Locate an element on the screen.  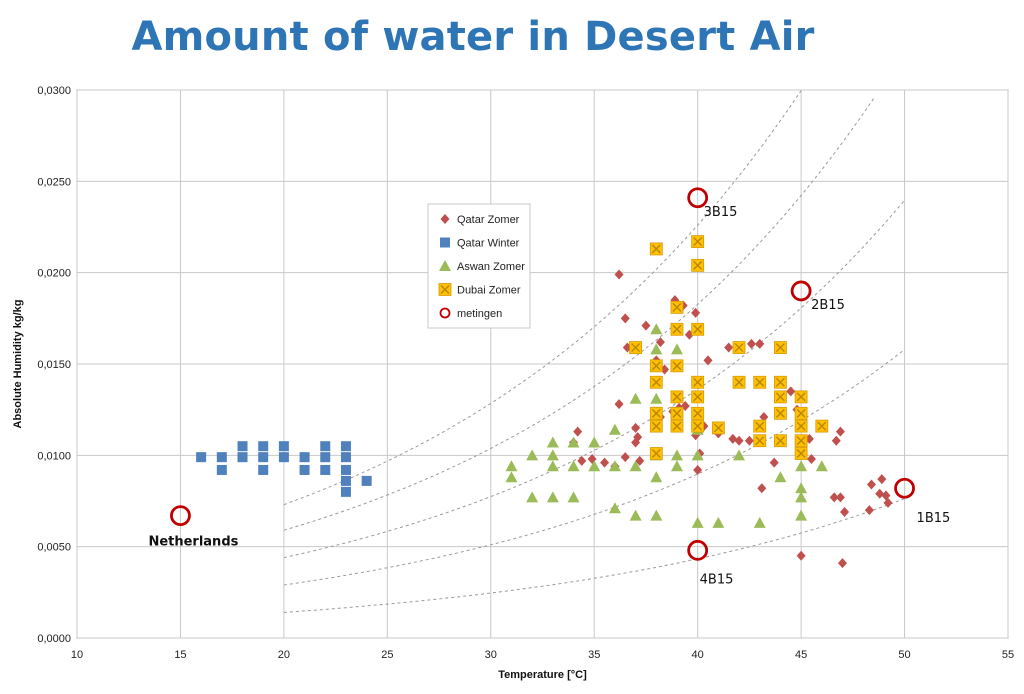
x-axis-title: Temperature [°C] is located at coordinates (542, 675).